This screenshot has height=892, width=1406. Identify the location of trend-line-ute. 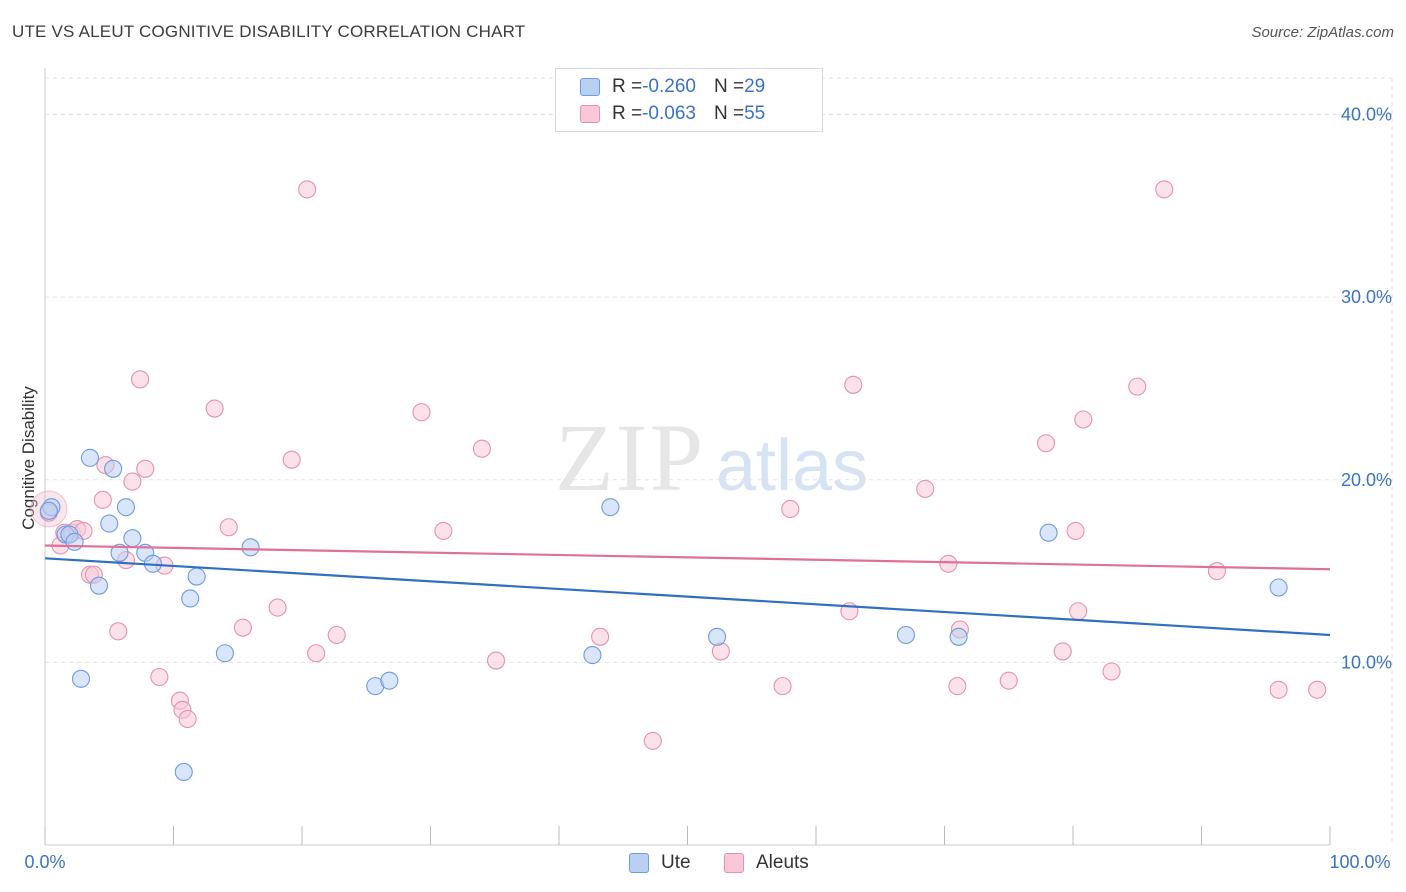
(687, 597).